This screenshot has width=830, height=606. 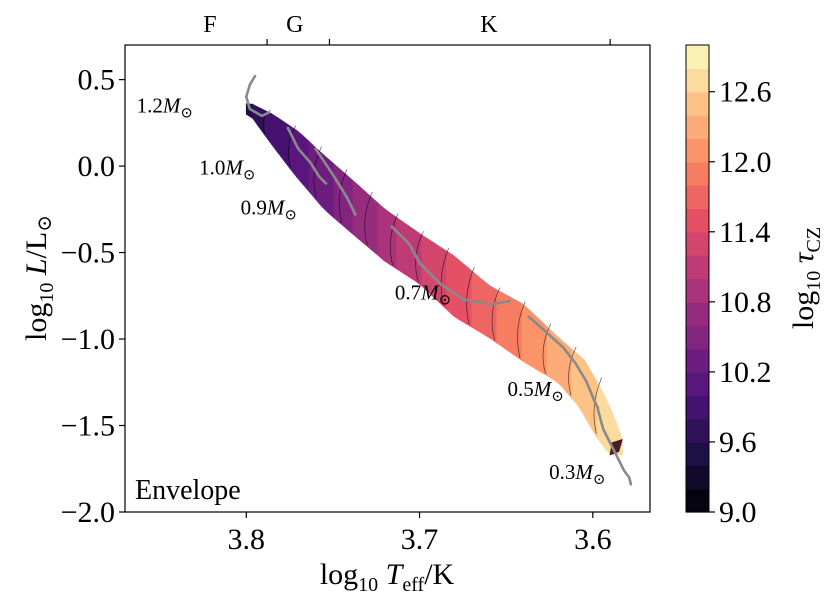 What do you see at coordinates (93, 296) in the screenshot?
I see `y-axis-ticks: 0.5 0.0 −0.5 −1.0 −1.5 −2.0` at bounding box center [93, 296].